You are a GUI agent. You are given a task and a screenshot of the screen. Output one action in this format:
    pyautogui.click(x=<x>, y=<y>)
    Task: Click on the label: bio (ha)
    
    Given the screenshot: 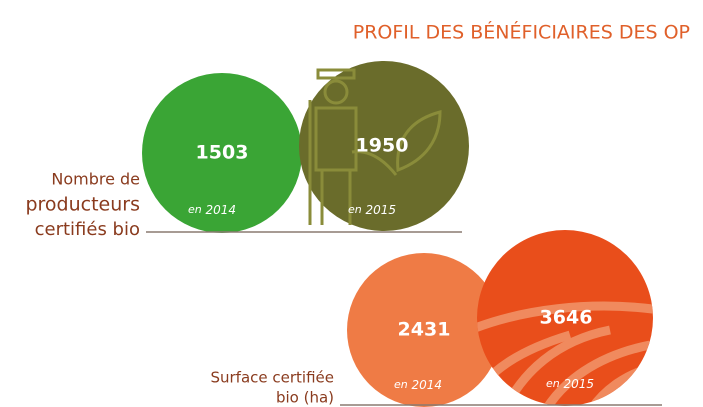 What is the action you would take?
    pyautogui.click(x=305, y=398)
    